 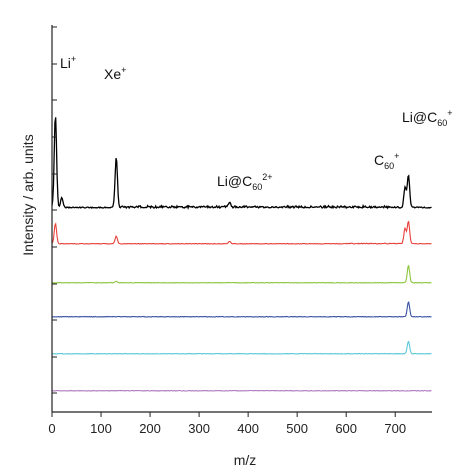 I want to click on x-axis-title: m/z, so click(x=245, y=460).